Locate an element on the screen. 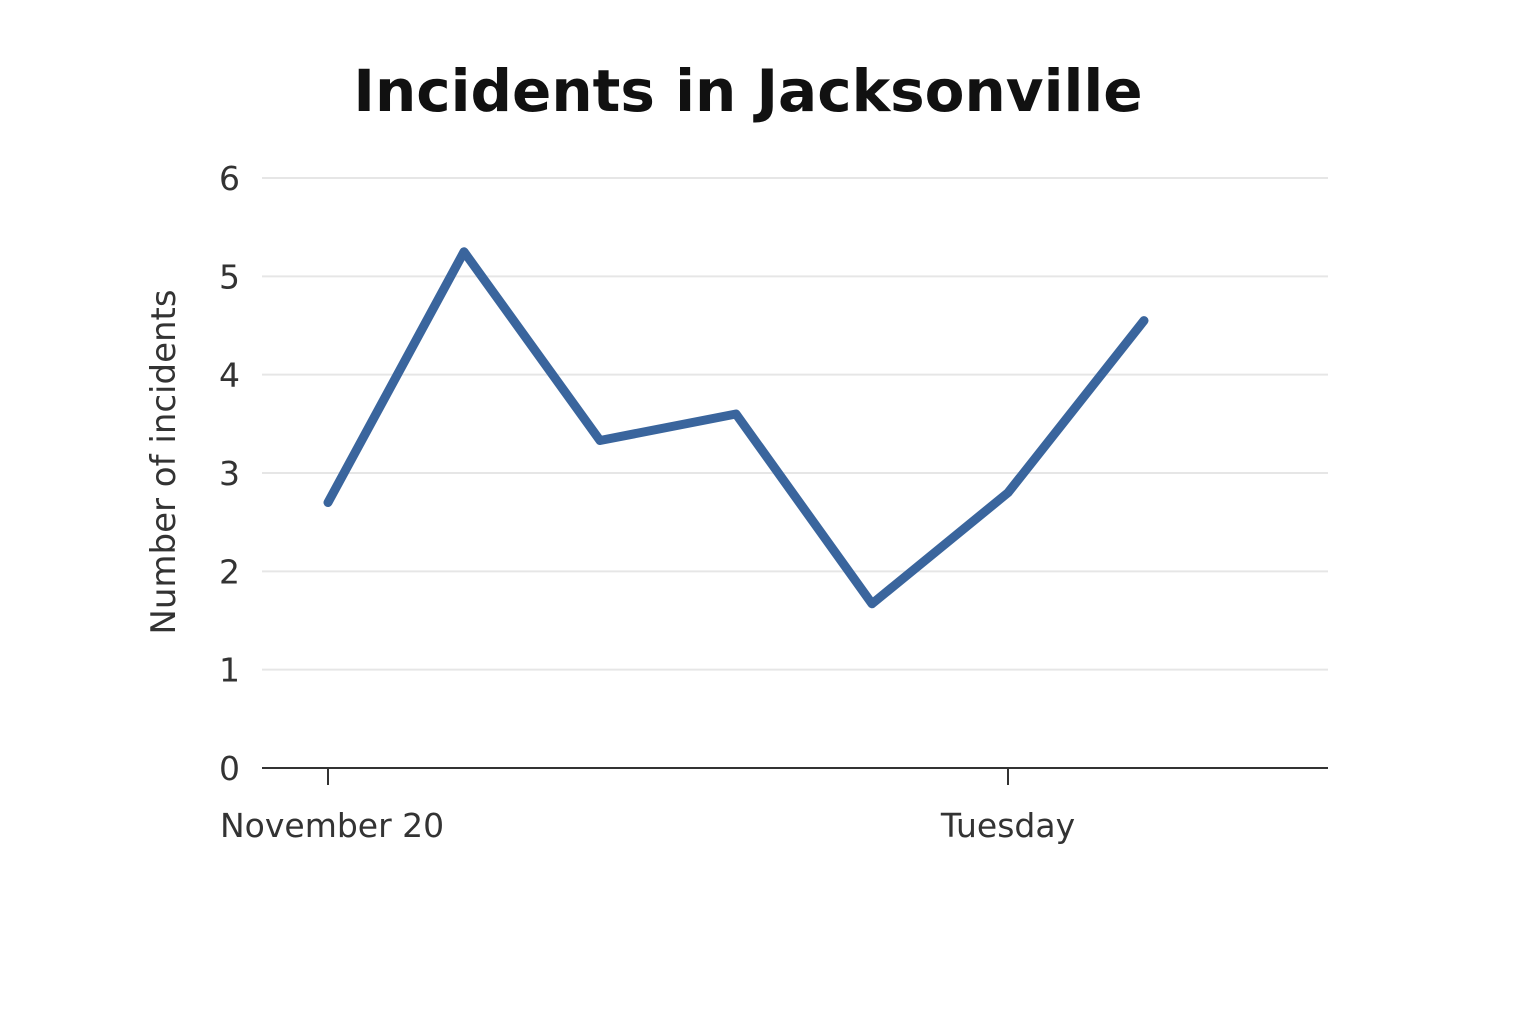 This screenshot has height=1024, width=1536. y-tick-label-1: 1 is located at coordinates (229, 670).